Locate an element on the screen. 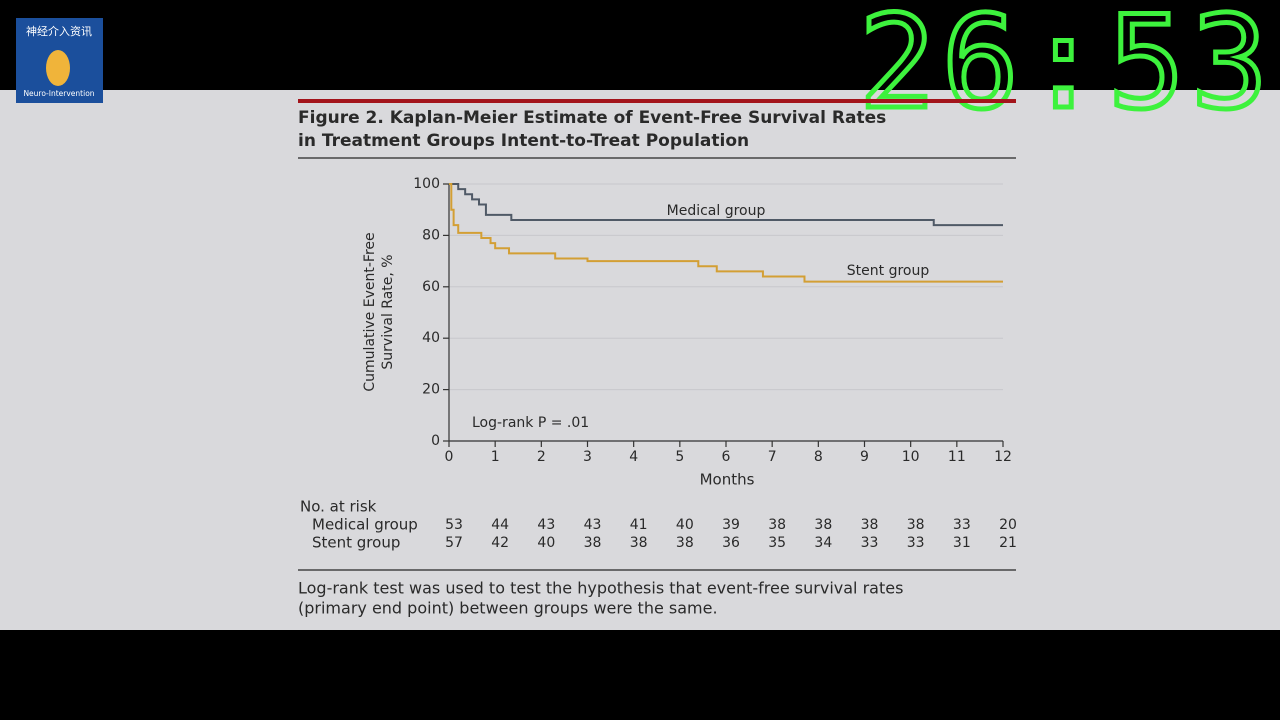 The image size is (1280, 720). x-tick-label: 5 is located at coordinates (679, 457).